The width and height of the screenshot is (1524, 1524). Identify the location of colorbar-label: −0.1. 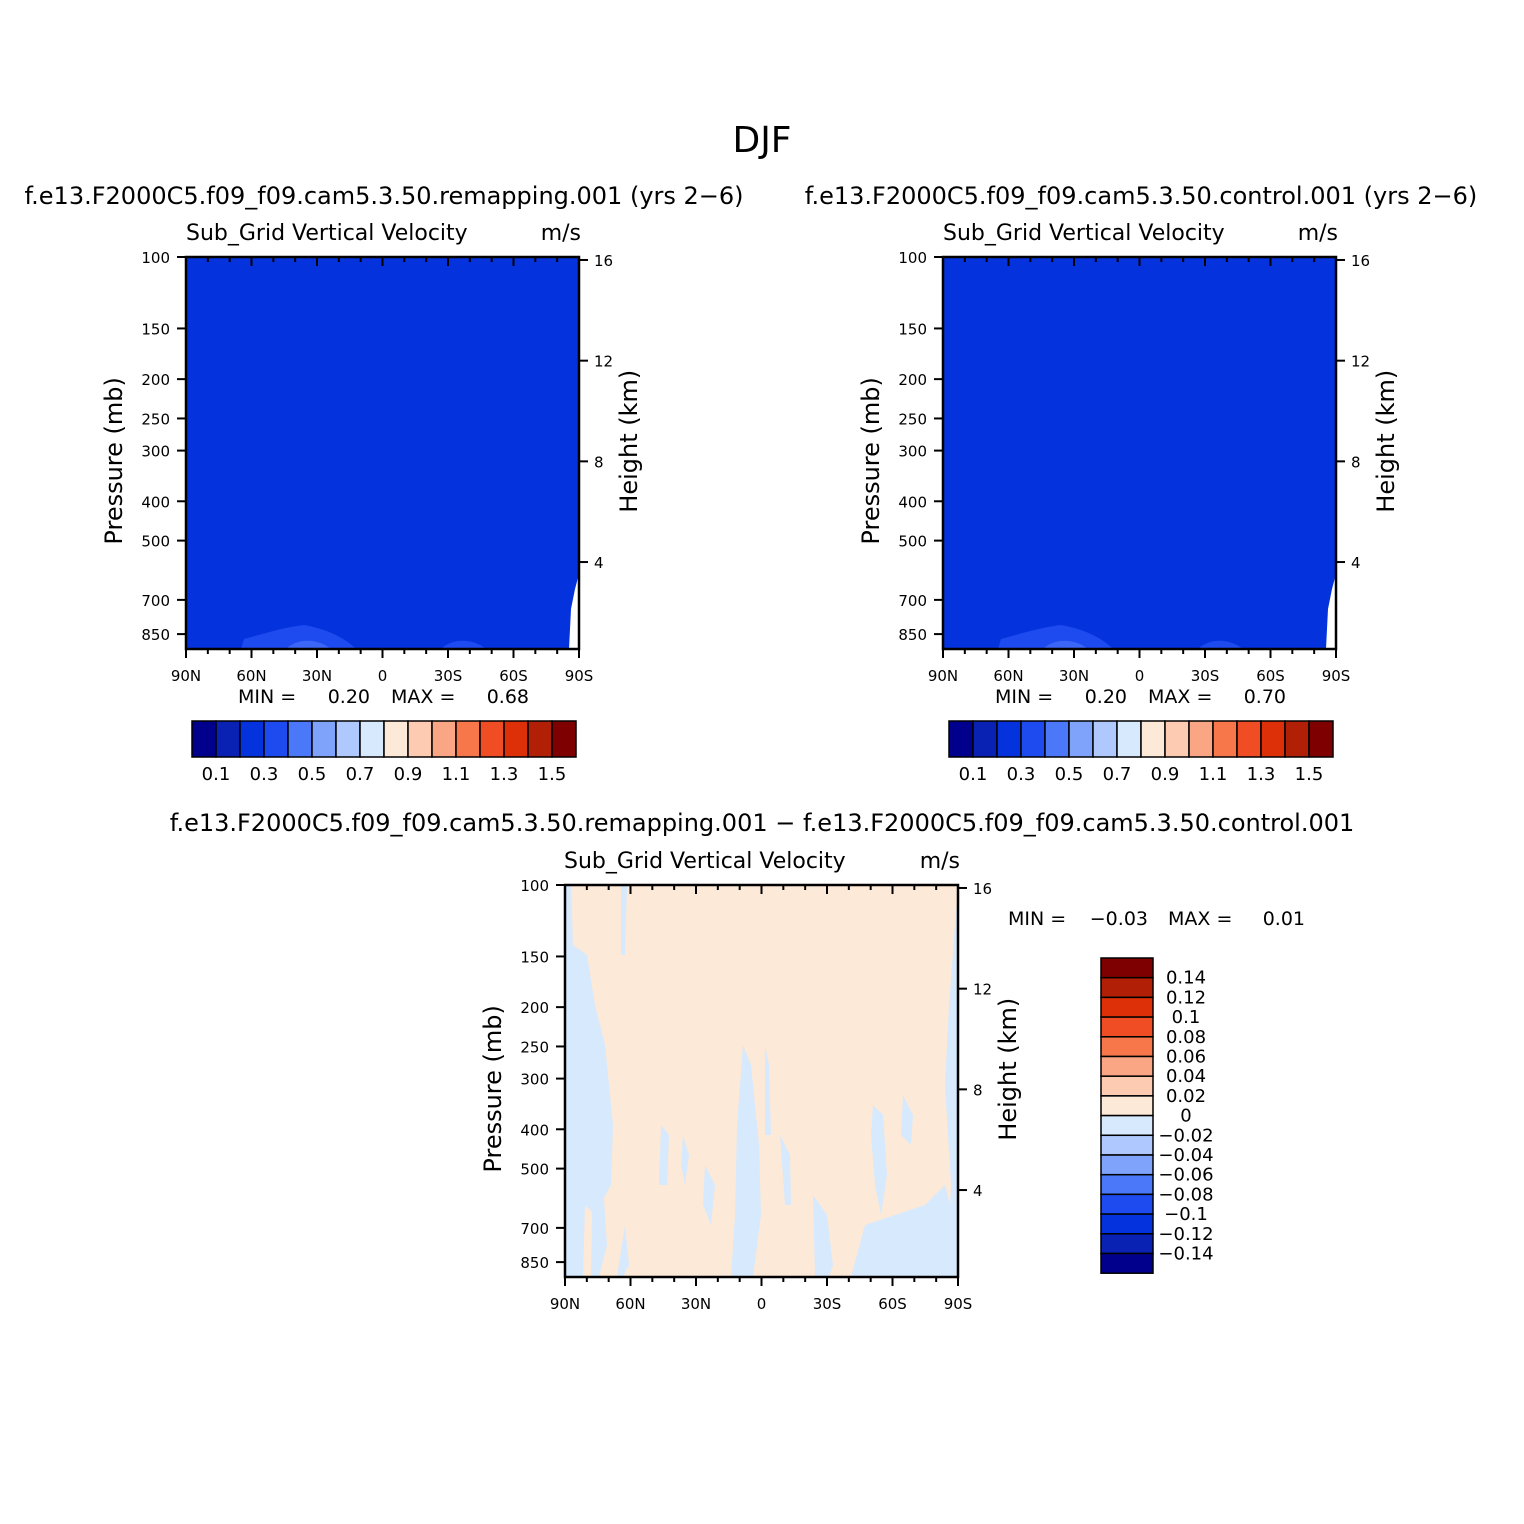
(1186, 1214).